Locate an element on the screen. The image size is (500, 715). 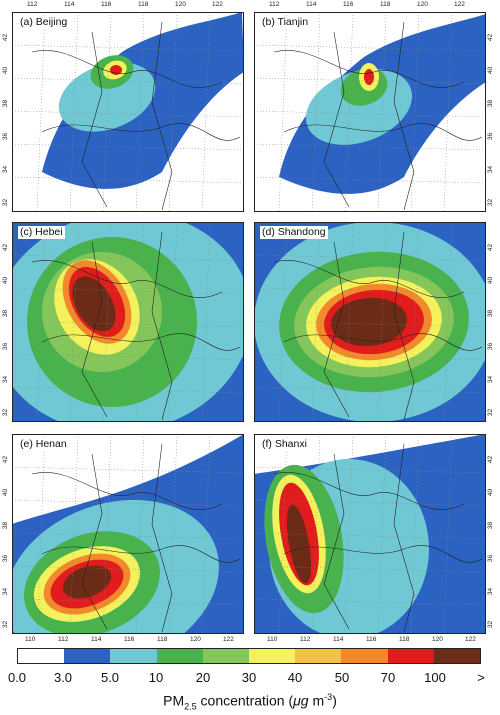
map-f is located at coordinates (370, 534).